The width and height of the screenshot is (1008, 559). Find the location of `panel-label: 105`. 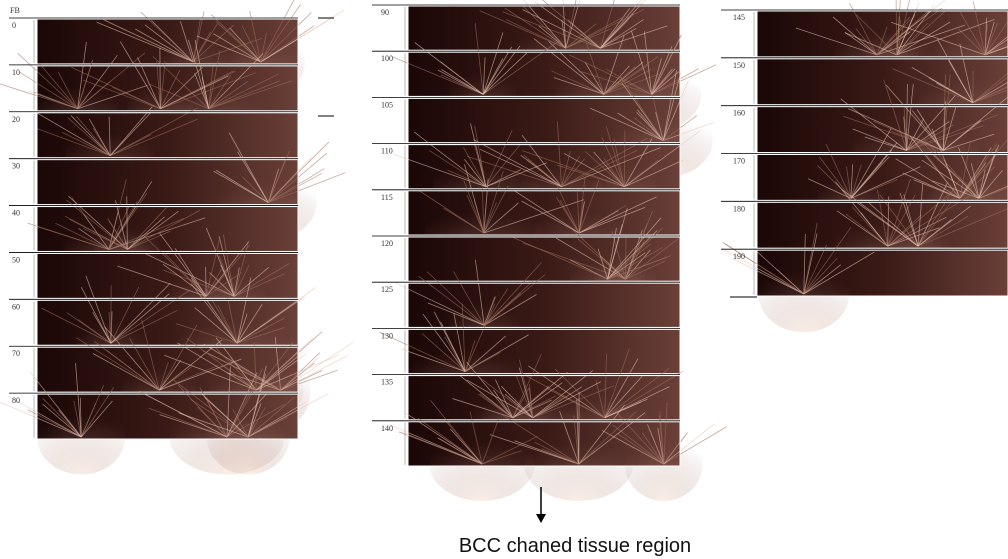

panel-label: 105 is located at coordinates (387, 104).